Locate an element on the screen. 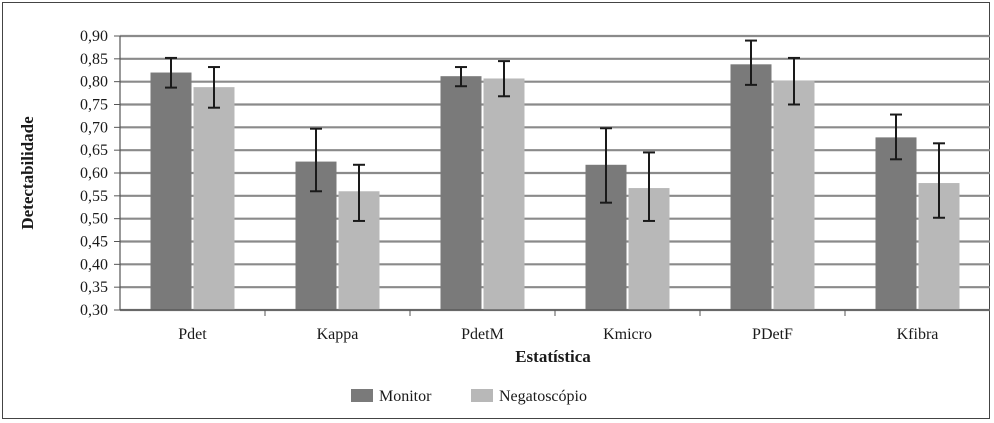 The width and height of the screenshot is (994, 423). y-tick-label: 0,45 is located at coordinates (94, 242).